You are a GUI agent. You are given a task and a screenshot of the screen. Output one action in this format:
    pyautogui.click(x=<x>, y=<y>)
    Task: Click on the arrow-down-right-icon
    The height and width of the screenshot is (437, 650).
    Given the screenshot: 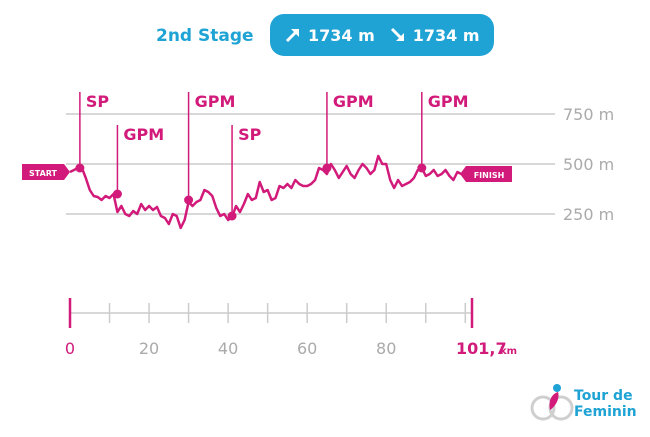 What is the action you would take?
    pyautogui.click(x=397, y=34)
    